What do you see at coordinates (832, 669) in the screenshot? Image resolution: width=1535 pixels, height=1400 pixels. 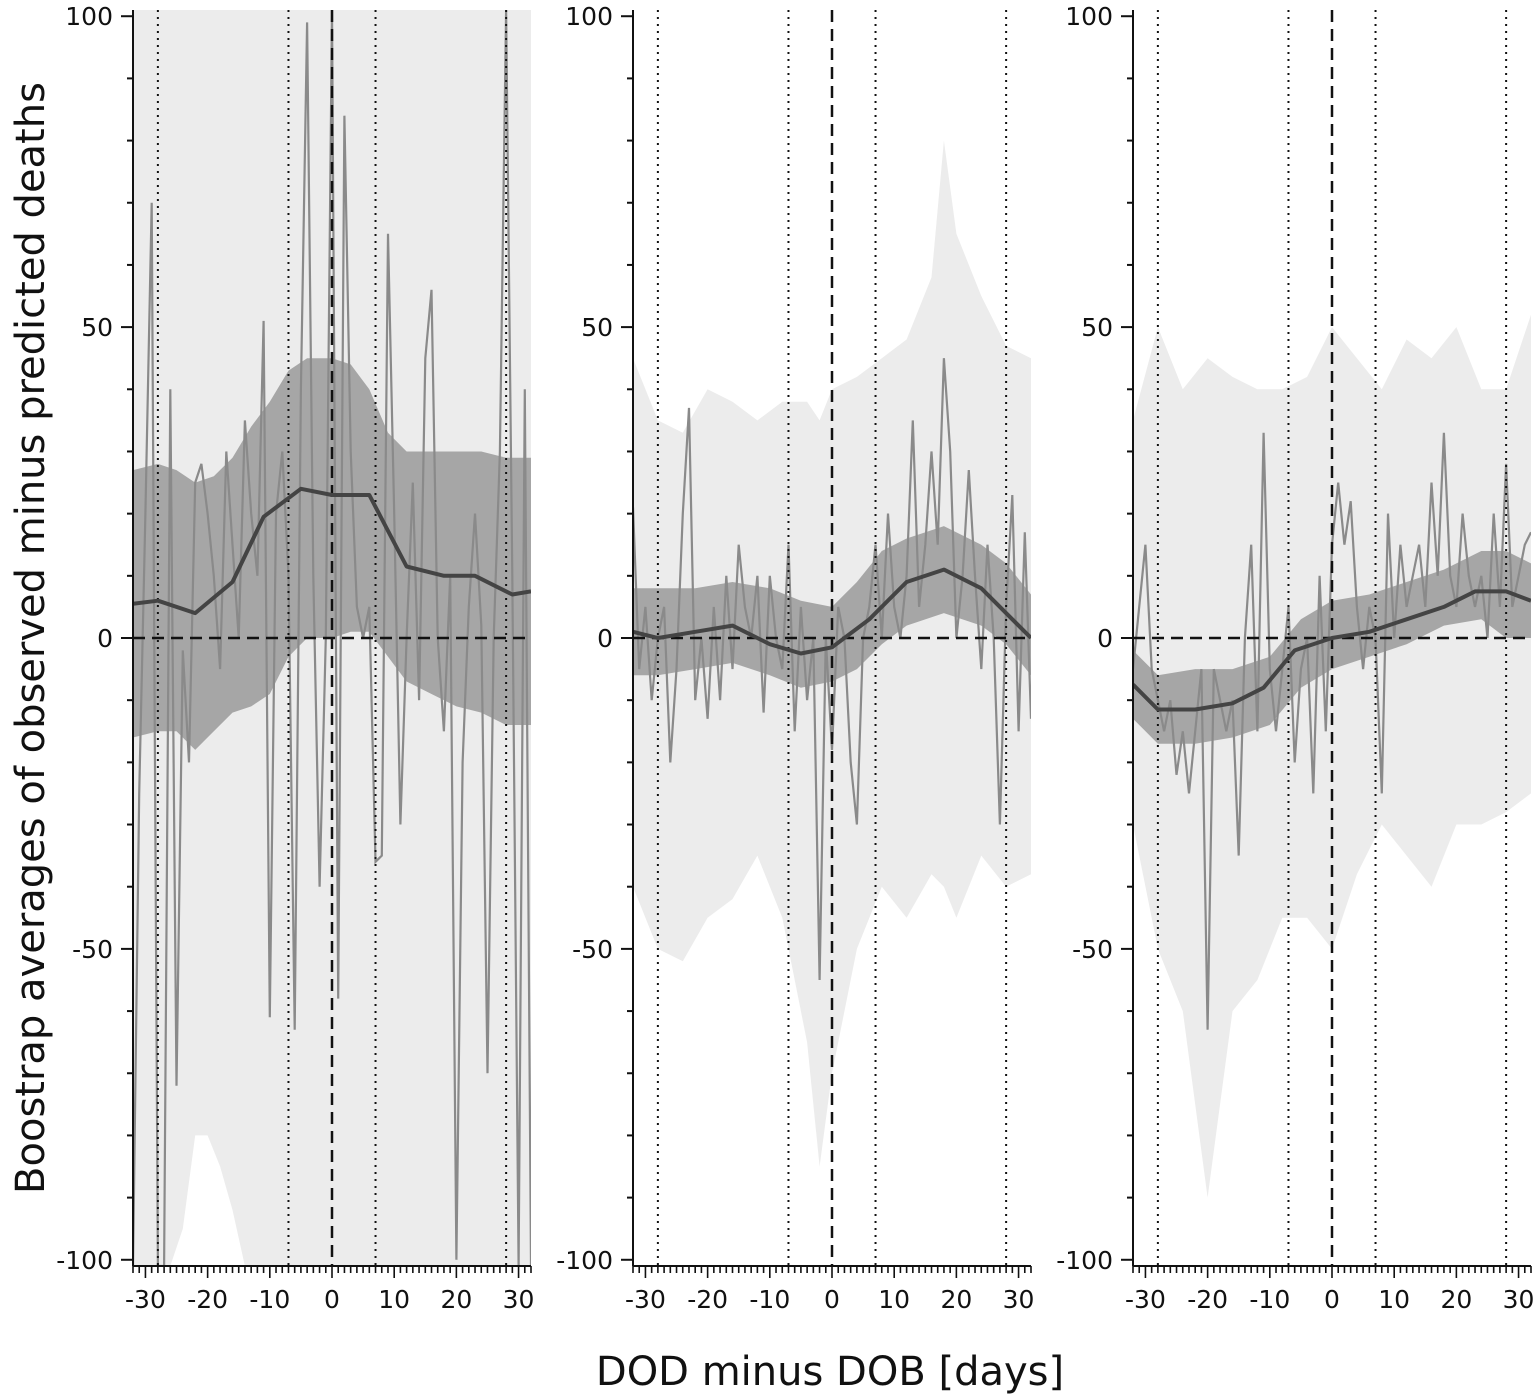 I see `daily-series-line` at bounding box center [832, 669].